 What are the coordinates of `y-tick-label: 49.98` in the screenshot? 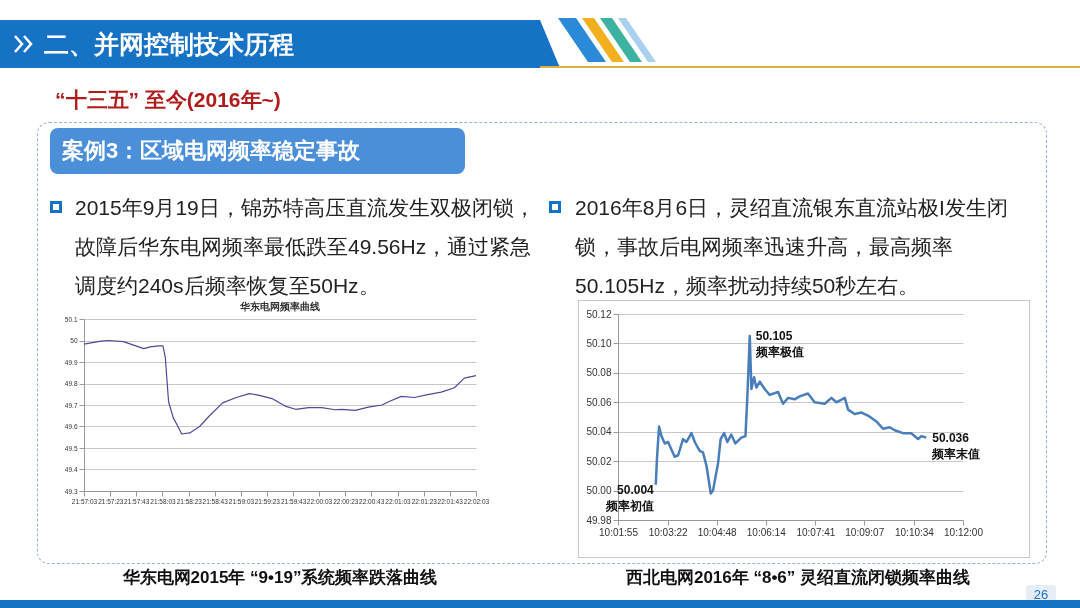 It's located at (599, 520).